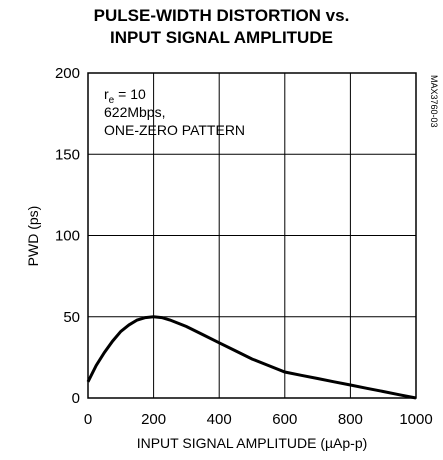  Describe the element at coordinates (153, 419) in the screenshot. I see `x-tick-label: 200` at that location.